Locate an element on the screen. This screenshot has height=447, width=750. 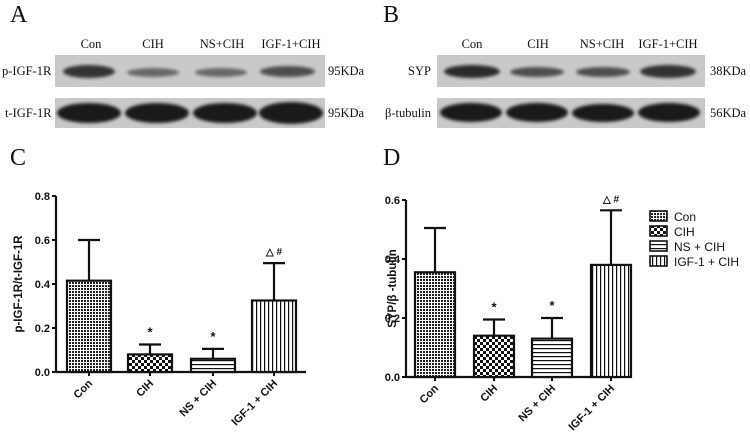
blot-strip-beta-tubulin is located at coordinates (571, 113).